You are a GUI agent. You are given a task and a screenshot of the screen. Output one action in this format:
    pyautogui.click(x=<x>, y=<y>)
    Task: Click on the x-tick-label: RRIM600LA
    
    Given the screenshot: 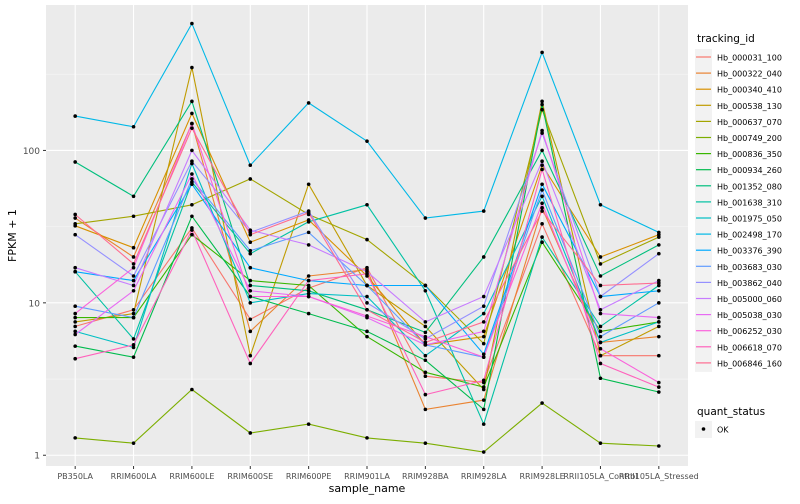 What is the action you would take?
    pyautogui.click(x=134, y=476)
    